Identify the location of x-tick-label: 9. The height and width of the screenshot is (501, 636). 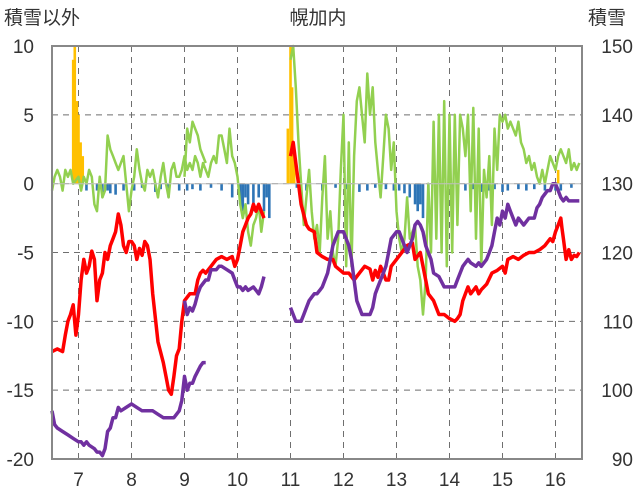
(184, 480).